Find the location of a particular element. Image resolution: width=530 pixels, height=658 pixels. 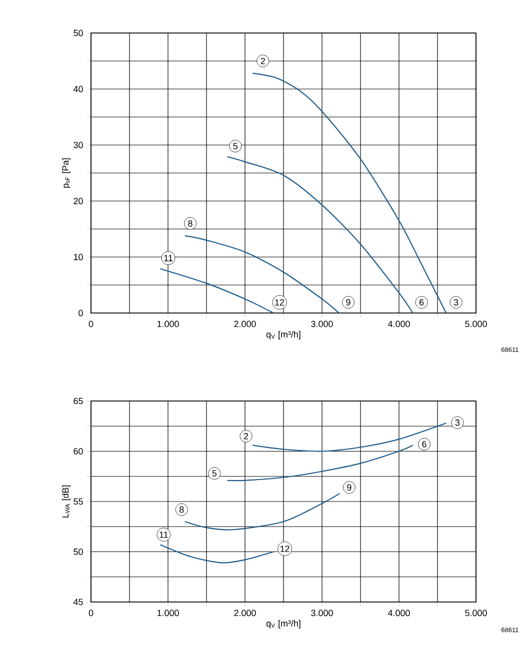

y-tick-label: 0 is located at coordinates (80, 313).